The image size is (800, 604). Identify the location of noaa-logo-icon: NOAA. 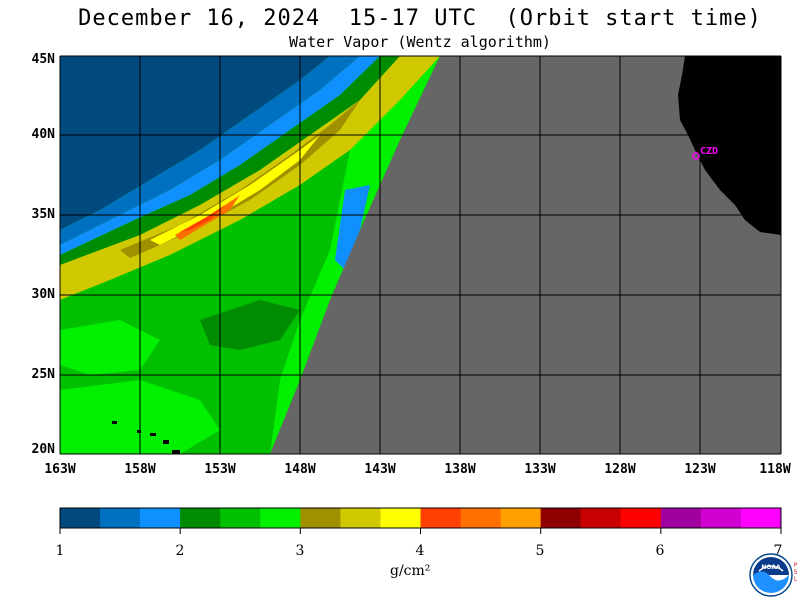
(771, 575).